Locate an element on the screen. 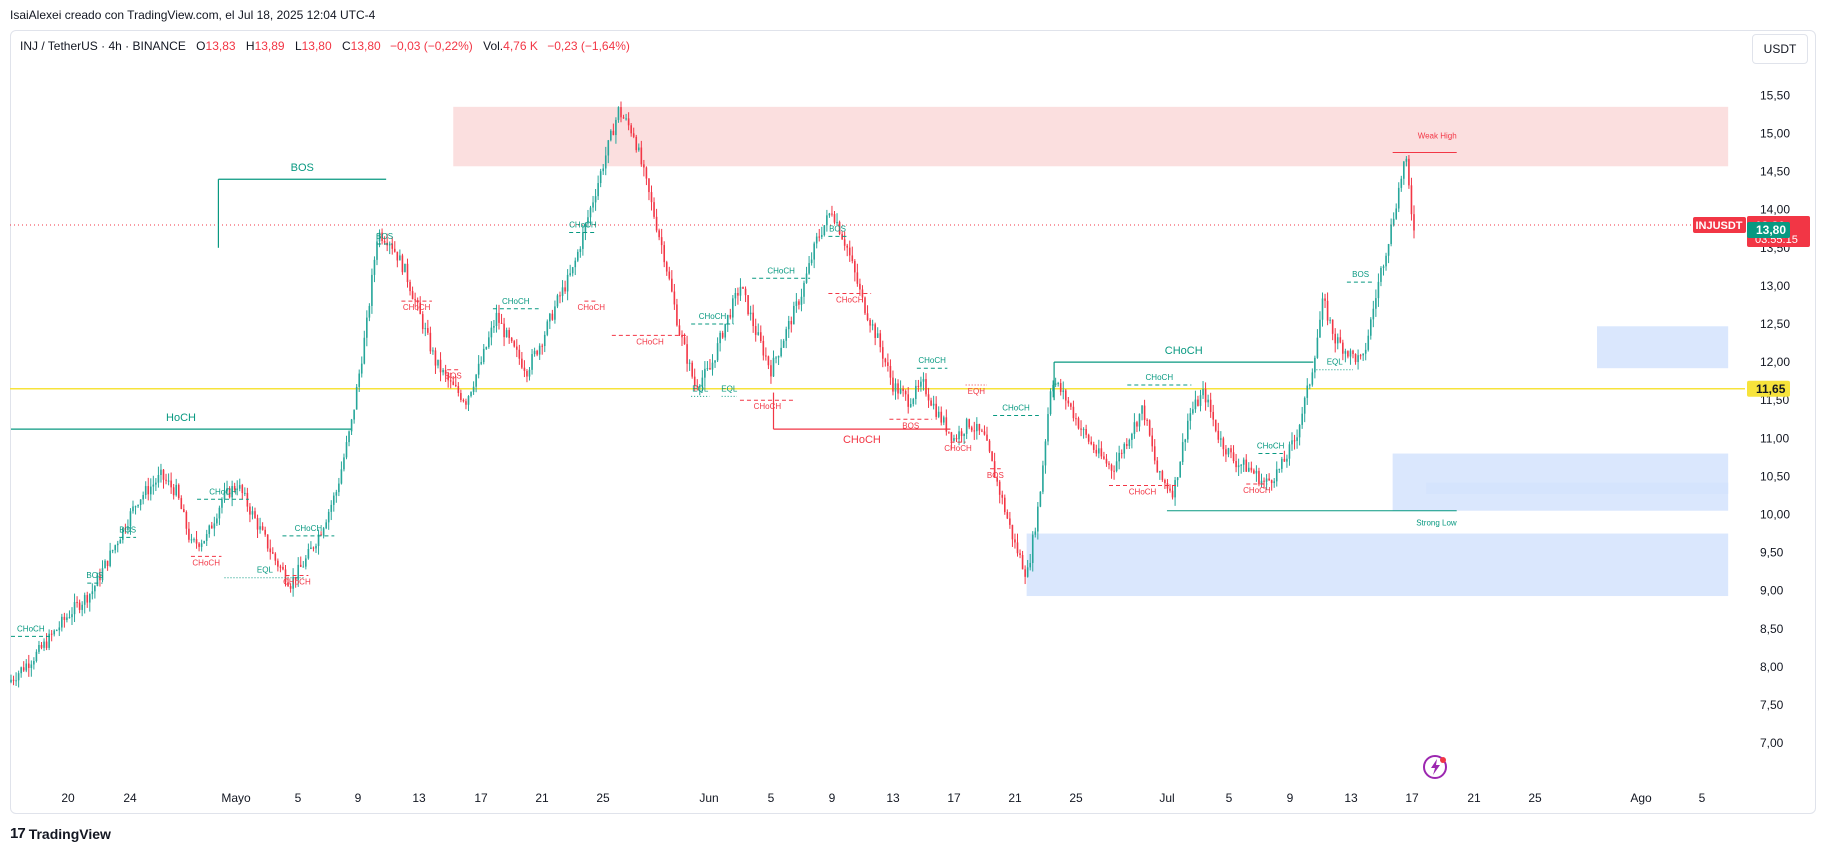  structure-label: CHoCH is located at coordinates (223, 491).